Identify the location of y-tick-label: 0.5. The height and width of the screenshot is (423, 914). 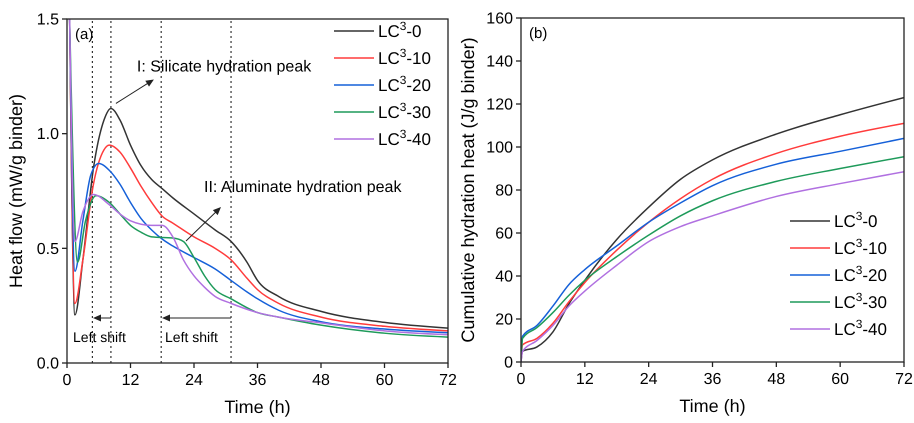
(48, 249).